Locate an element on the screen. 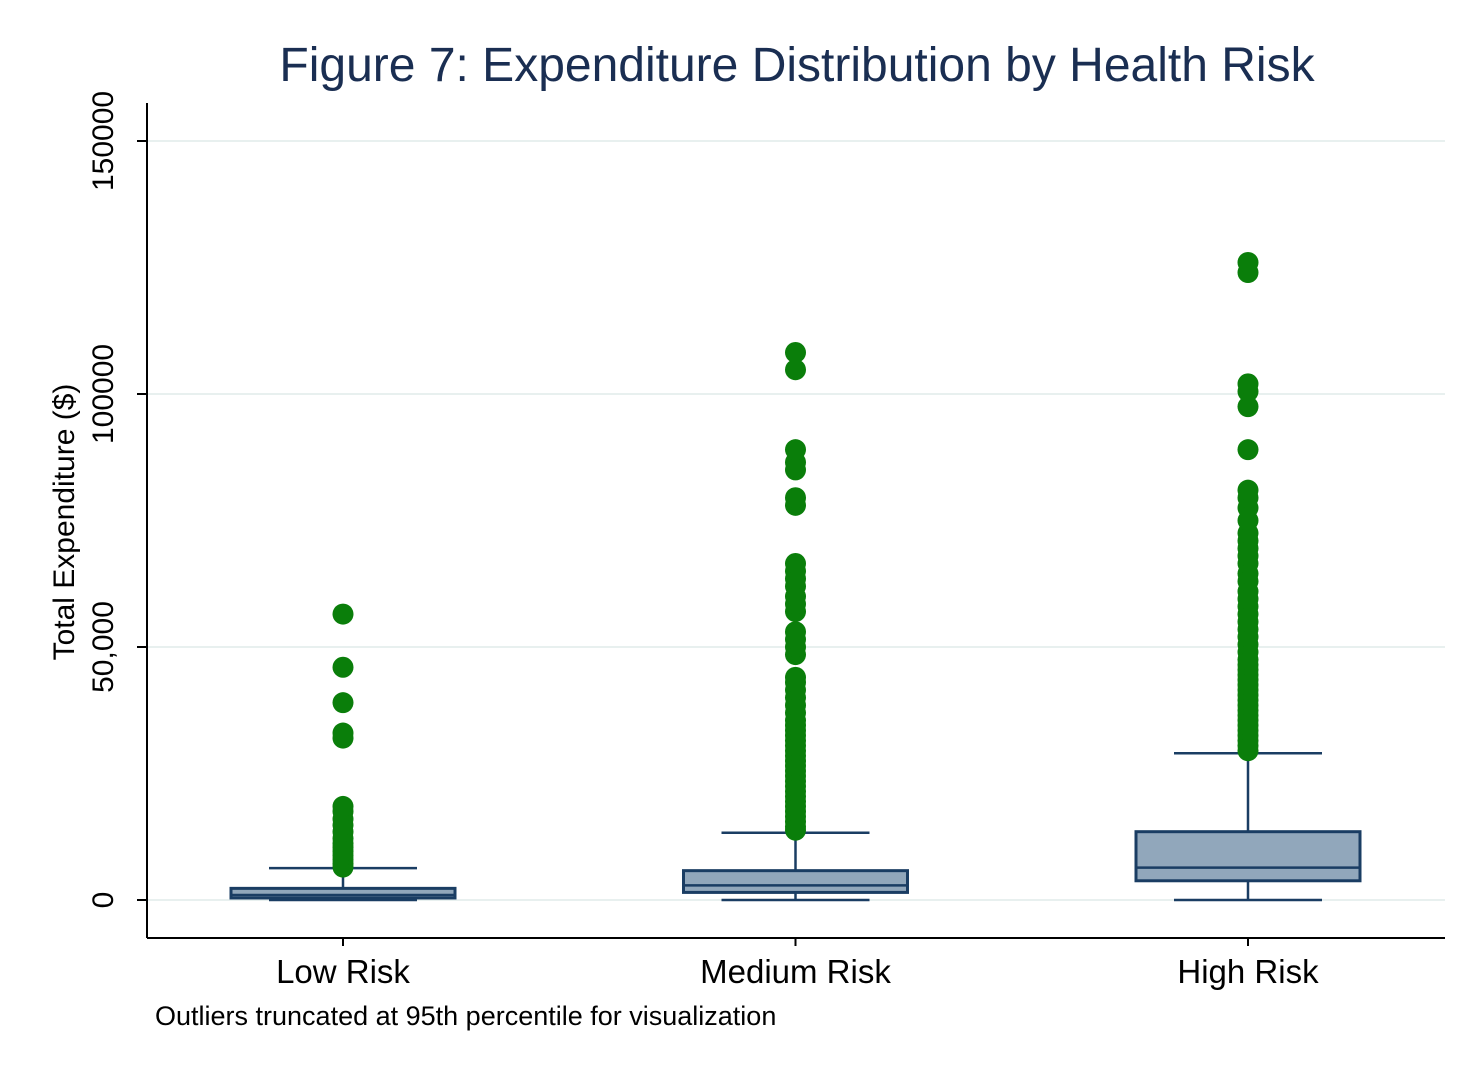 The image size is (1484, 1080). y-tick-label: 150000 is located at coordinates (103, 141).